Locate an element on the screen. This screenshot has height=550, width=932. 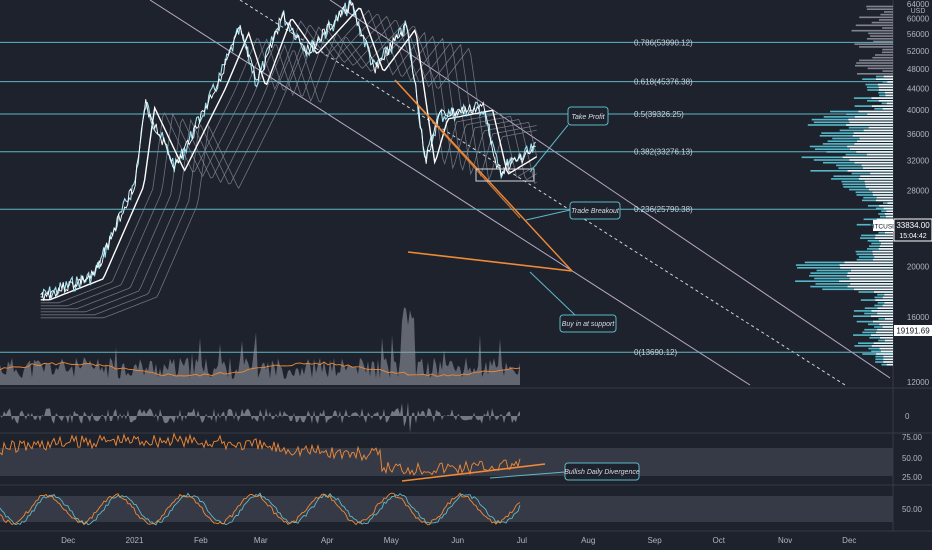
time-tick-label: Jul is located at coordinates (522, 540).